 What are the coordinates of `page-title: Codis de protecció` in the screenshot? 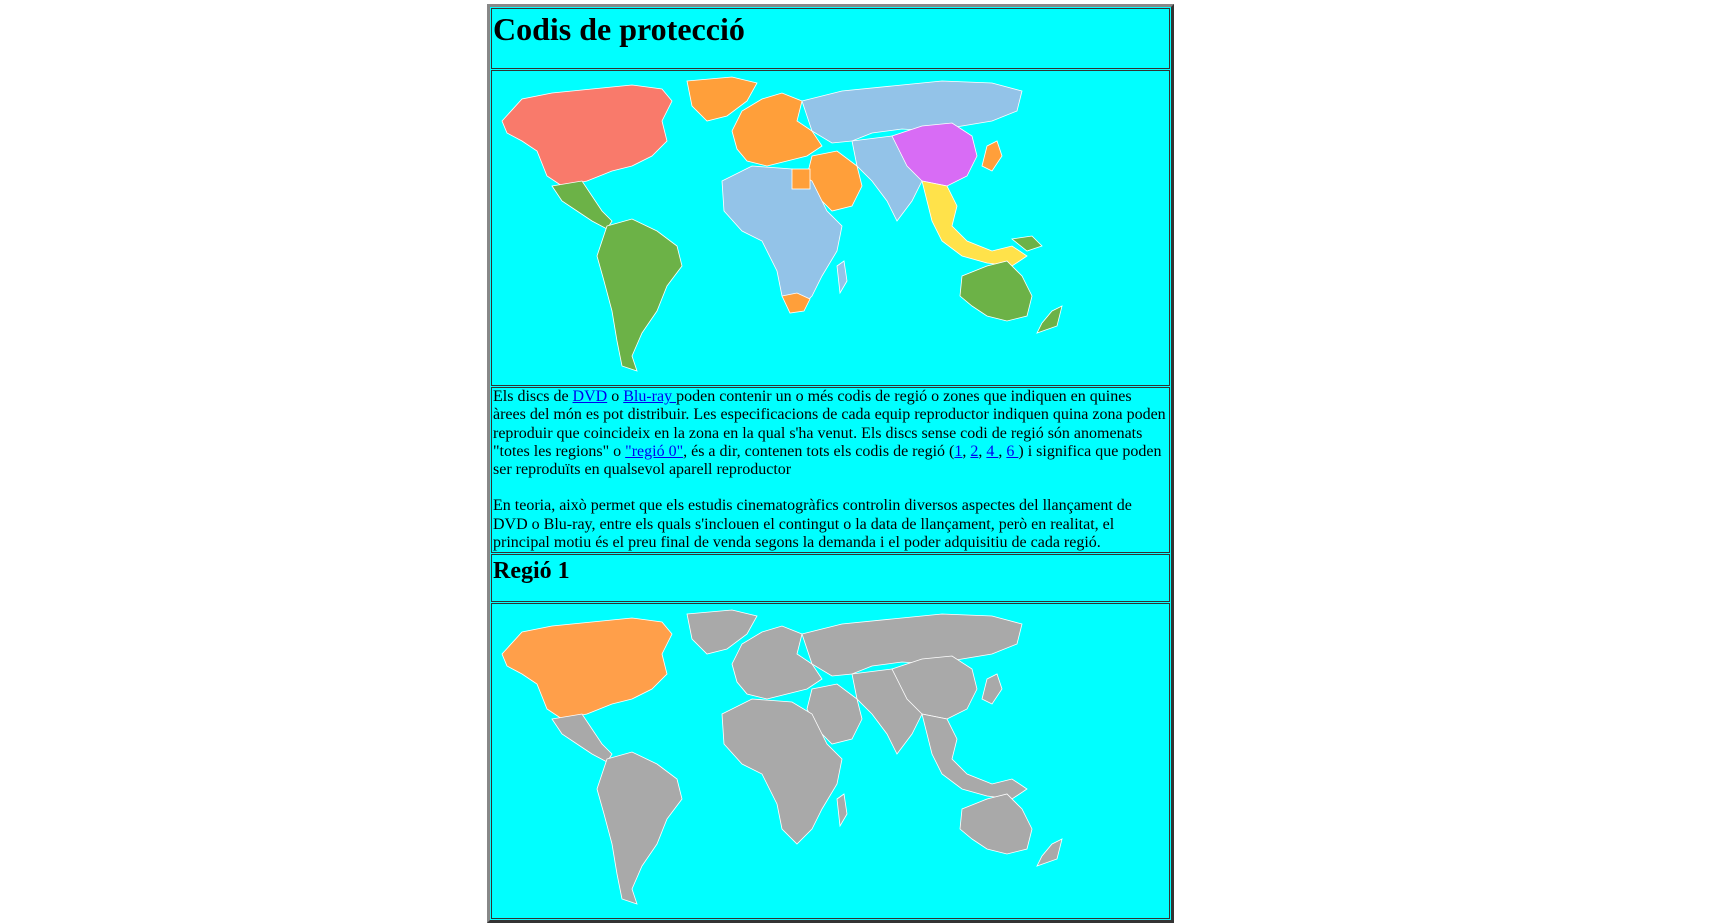 It's located at (619, 29).